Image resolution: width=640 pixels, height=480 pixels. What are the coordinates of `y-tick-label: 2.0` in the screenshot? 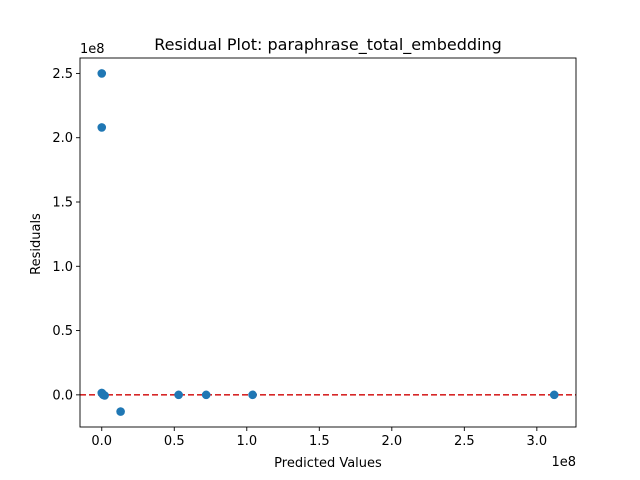 It's located at (62, 138).